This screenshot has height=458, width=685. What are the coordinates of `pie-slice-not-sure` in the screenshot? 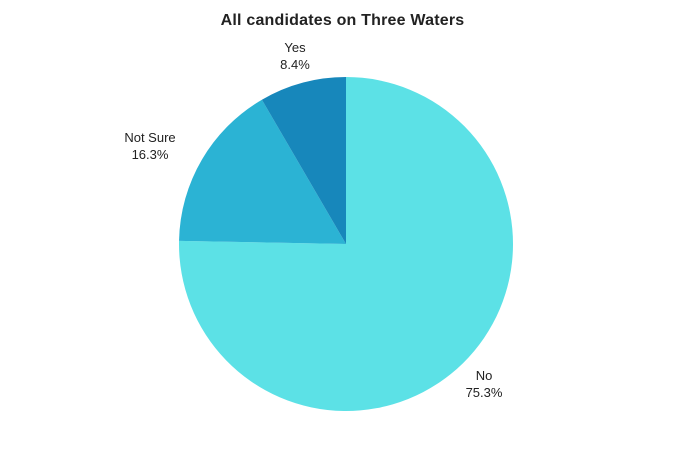 It's located at (262, 171).